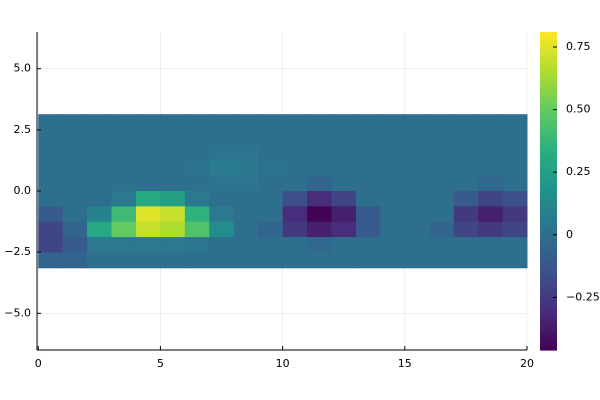  What do you see at coordinates (160, 363) in the screenshot?
I see `x-tick-label: 5` at bounding box center [160, 363].